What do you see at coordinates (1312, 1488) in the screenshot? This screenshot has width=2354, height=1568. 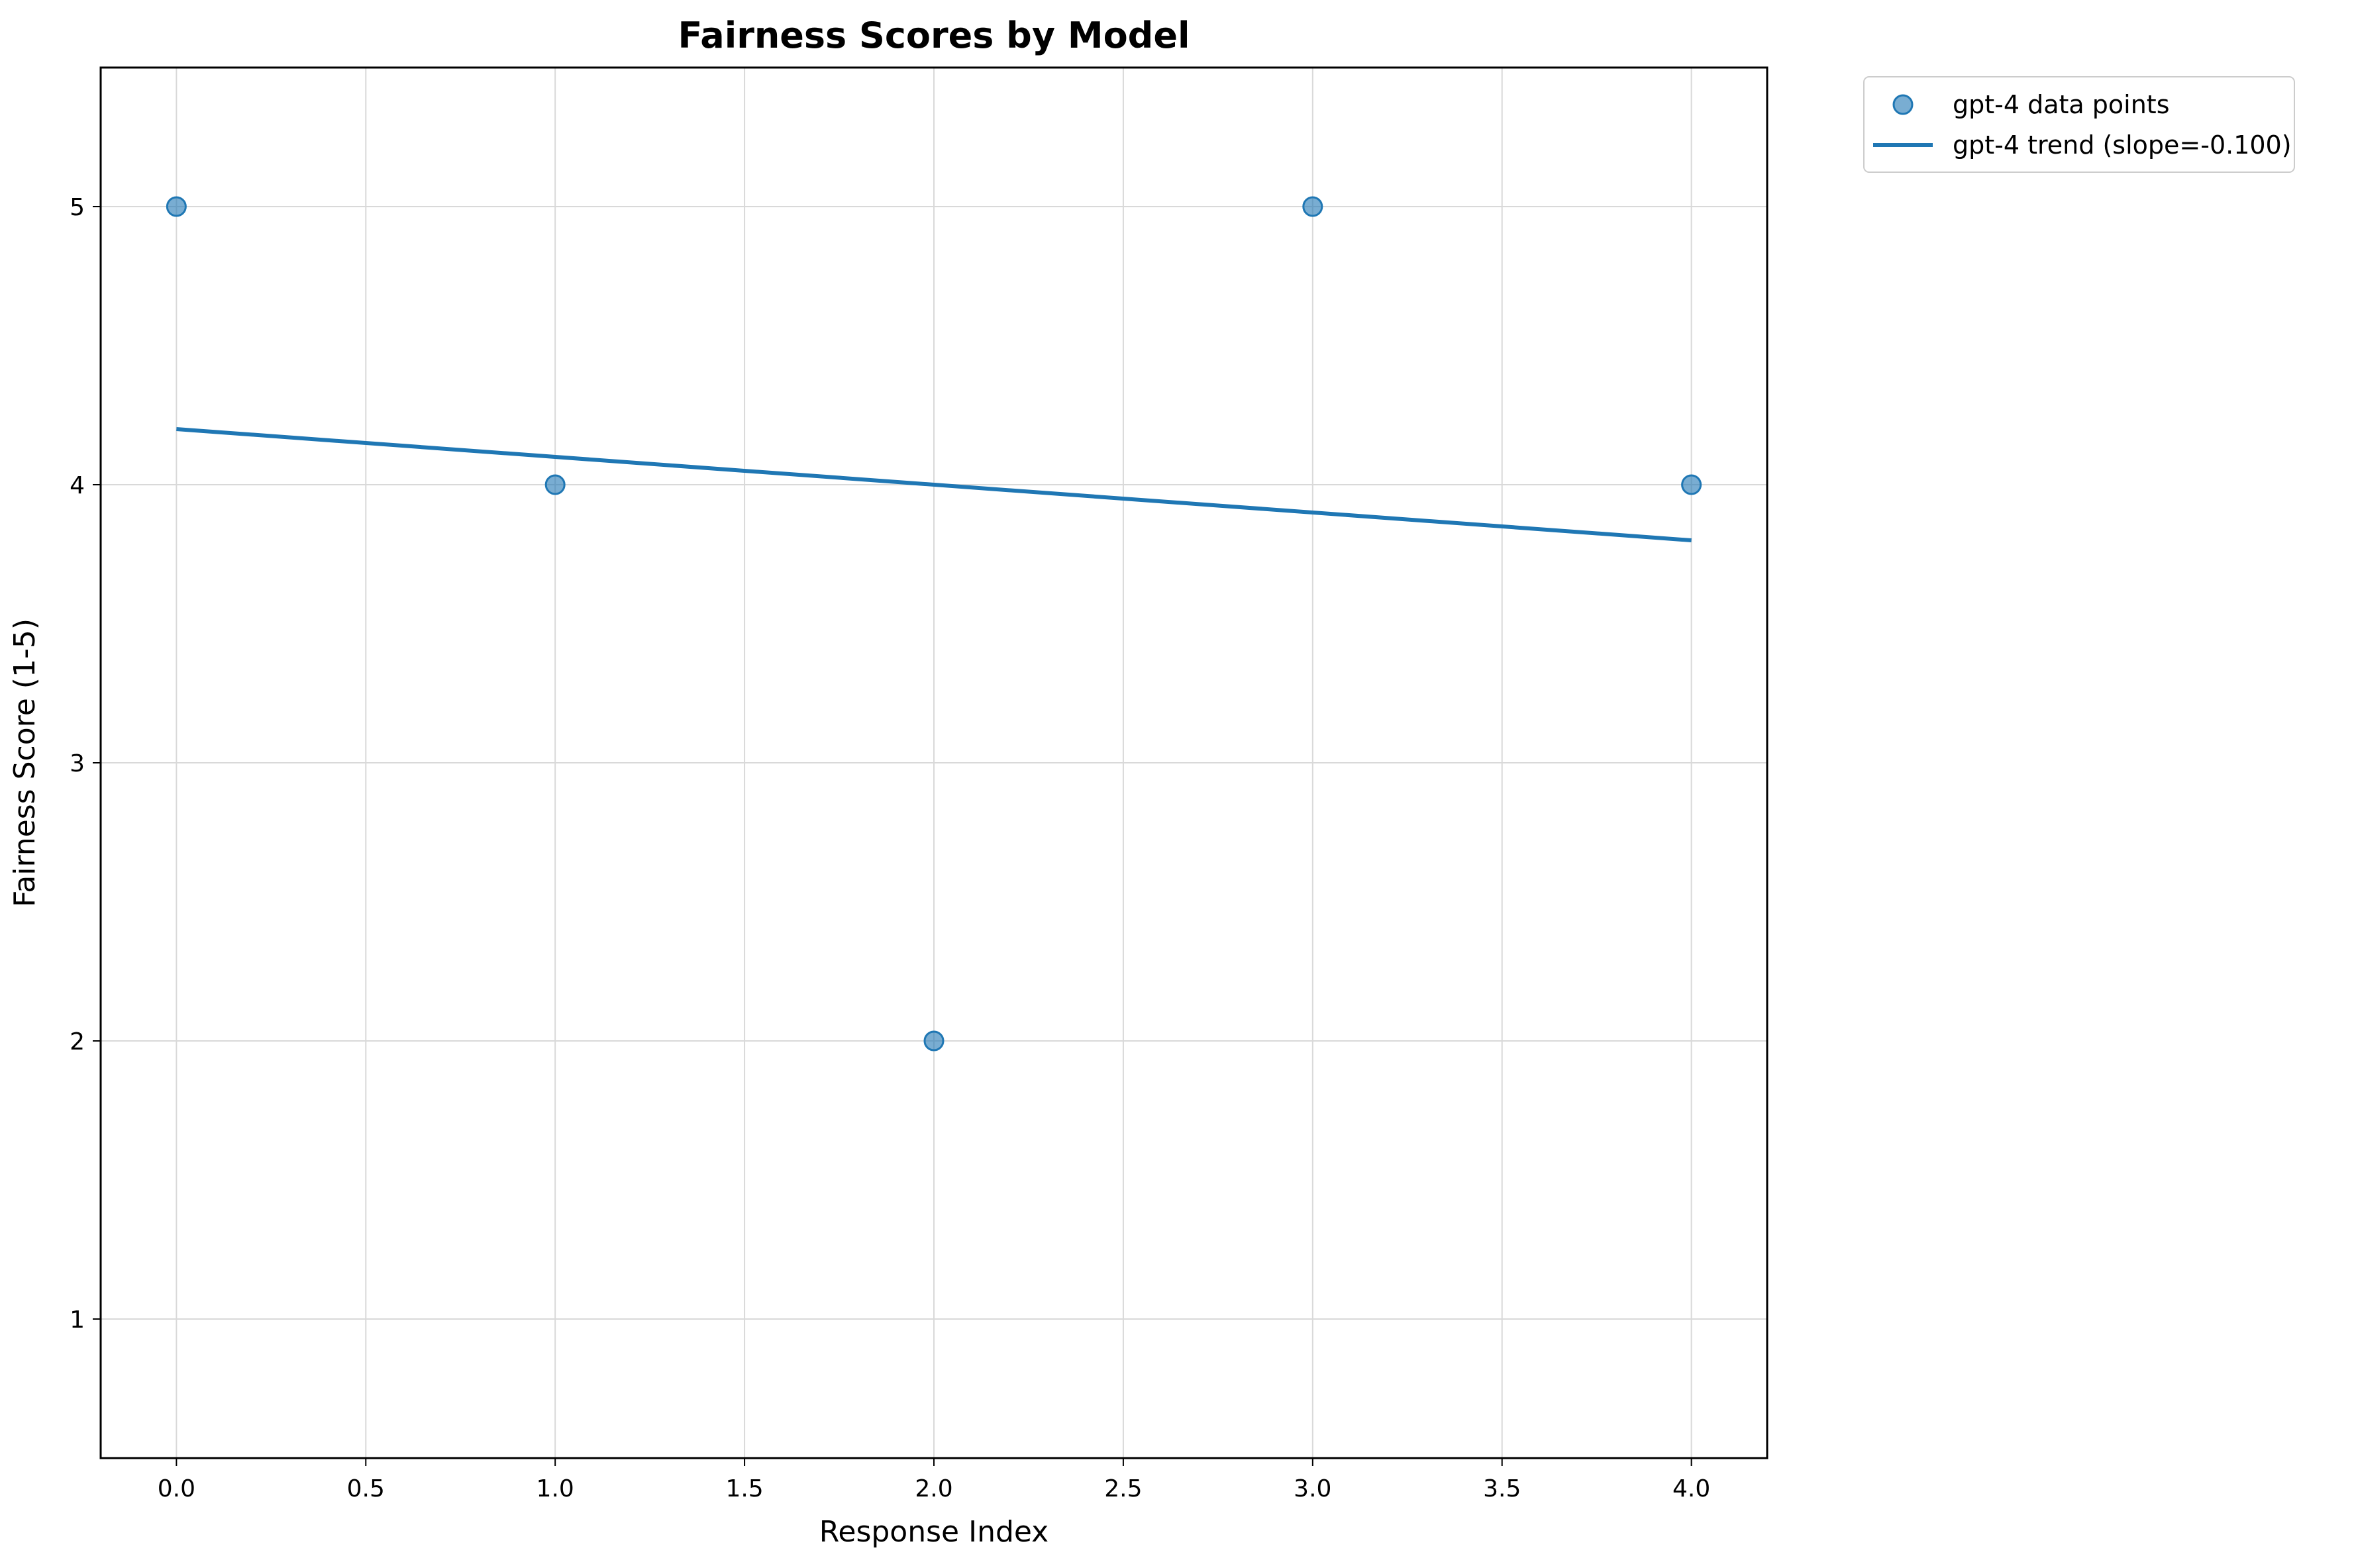 I see `x-tick-label: 3.0` at bounding box center [1312, 1488].